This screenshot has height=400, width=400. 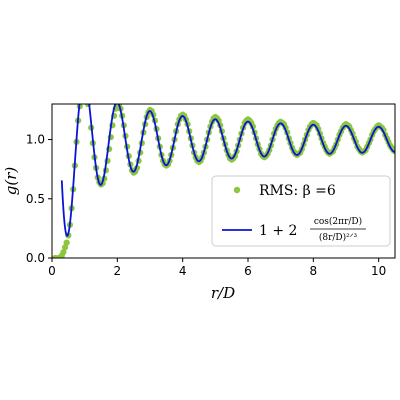 What do you see at coordinates (338, 221) in the screenshot?
I see `legend-line-label-numerator: cos(2πr/D)` at bounding box center [338, 221].